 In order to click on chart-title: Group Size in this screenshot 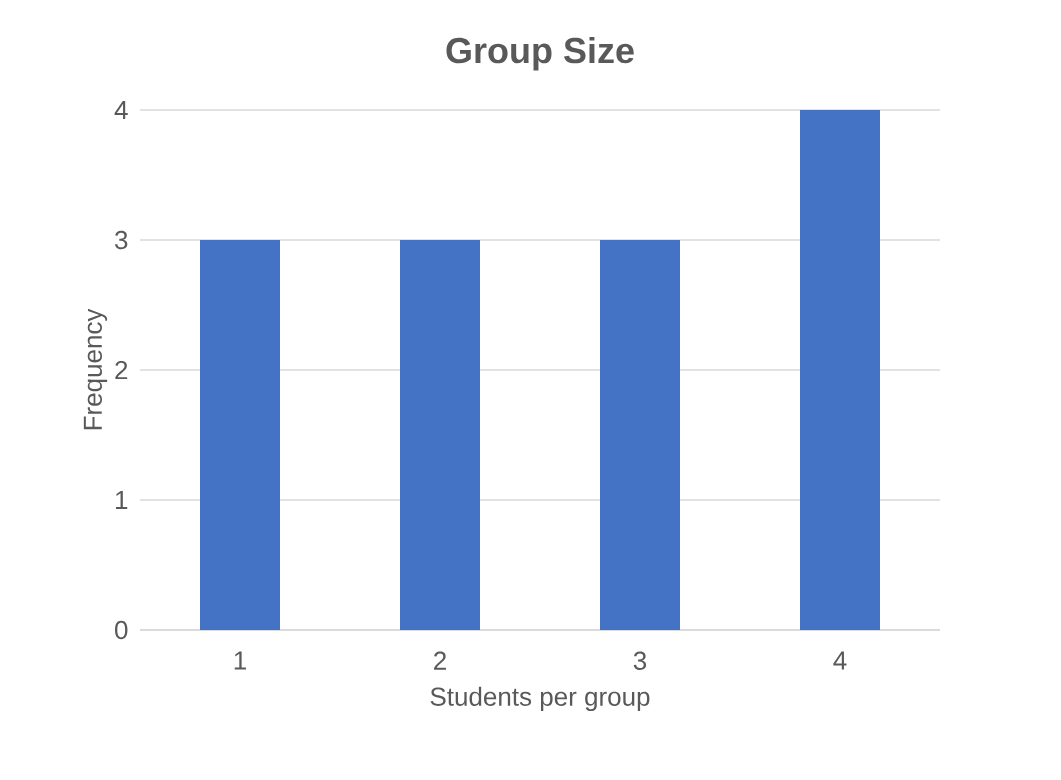, I will do `click(540, 53)`.